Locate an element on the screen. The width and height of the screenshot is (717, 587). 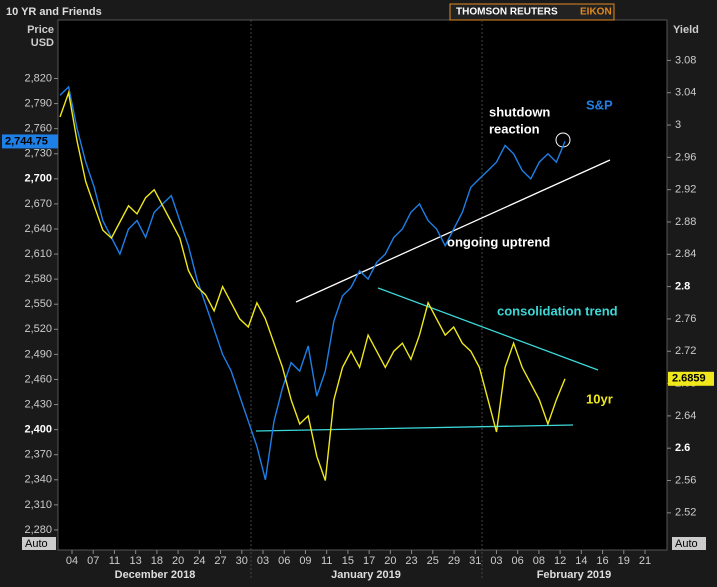
y-tick-label: 2,790 is located at coordinates (38, 104).